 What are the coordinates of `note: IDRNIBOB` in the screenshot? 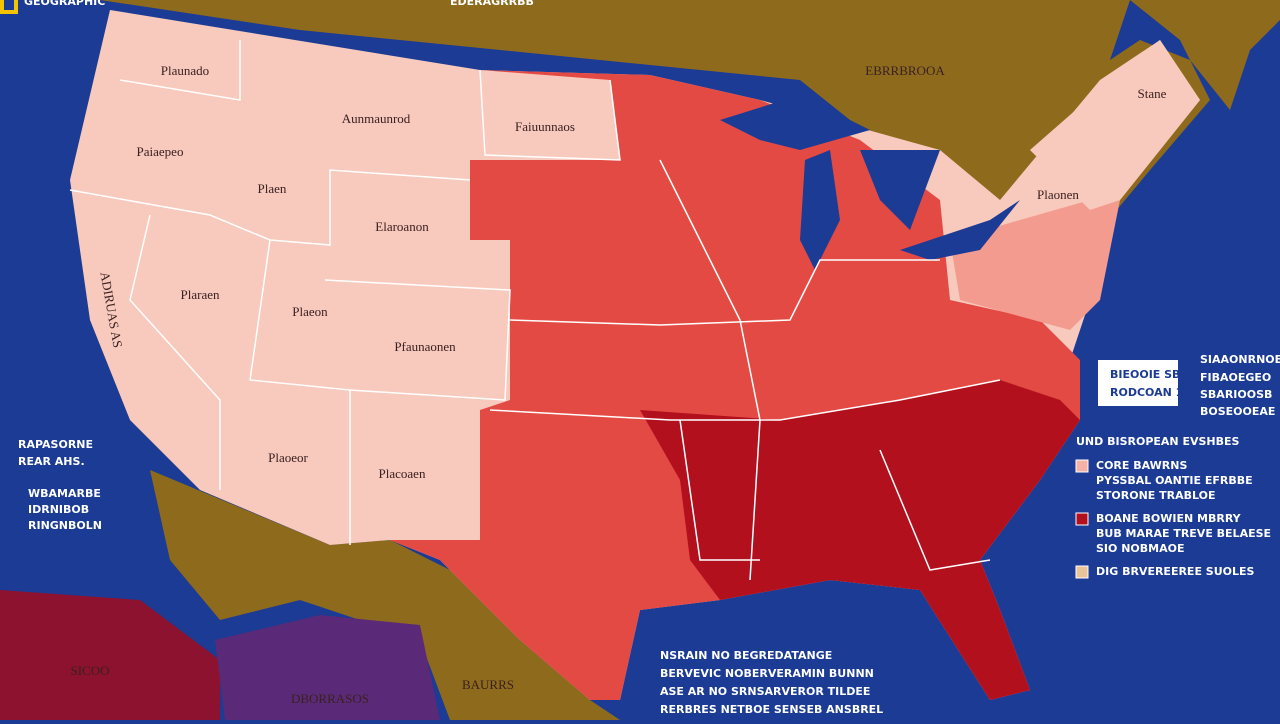 It's located at (58, 509).